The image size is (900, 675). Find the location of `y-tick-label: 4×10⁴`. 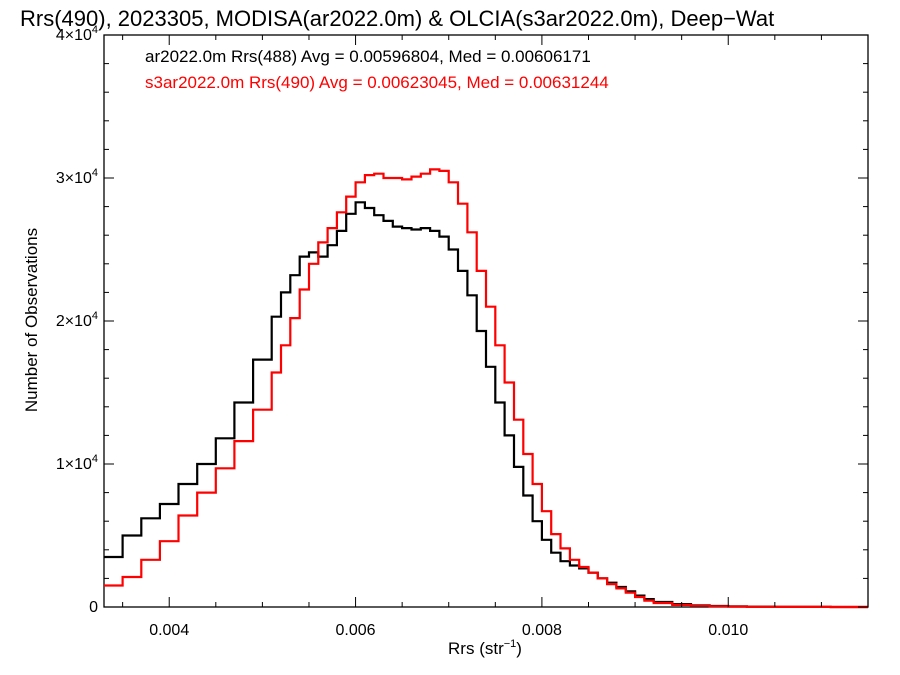

y-tick-label: 4×10⁴ is located at coordinates (77, 34).